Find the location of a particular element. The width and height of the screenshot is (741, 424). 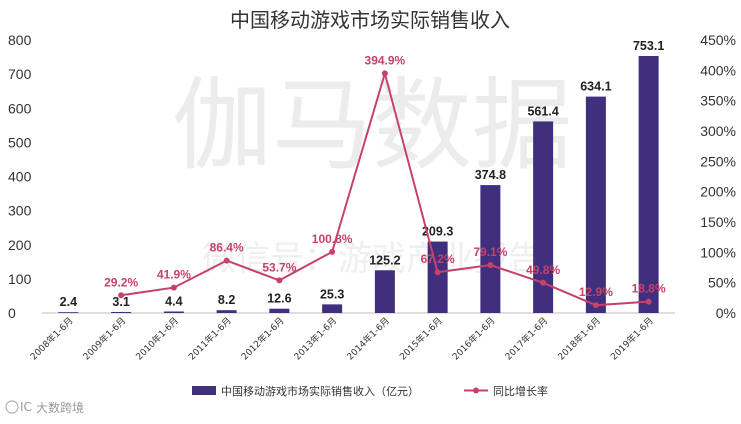

x-tick-label: 2012年1-6月 is located at coordinates (263, 339).